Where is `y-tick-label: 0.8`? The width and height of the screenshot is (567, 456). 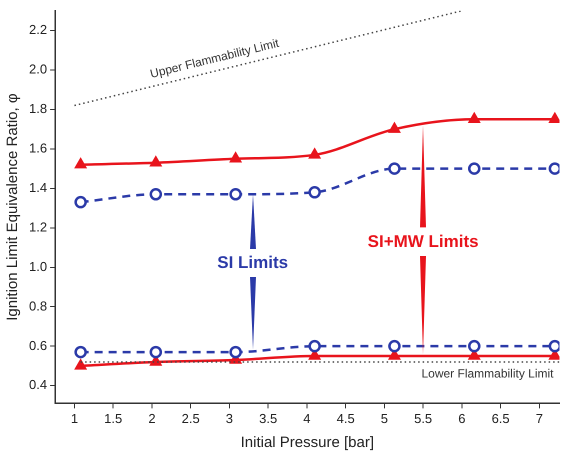
y-tick-label: 0.8 is located at coordinates (38, 306).